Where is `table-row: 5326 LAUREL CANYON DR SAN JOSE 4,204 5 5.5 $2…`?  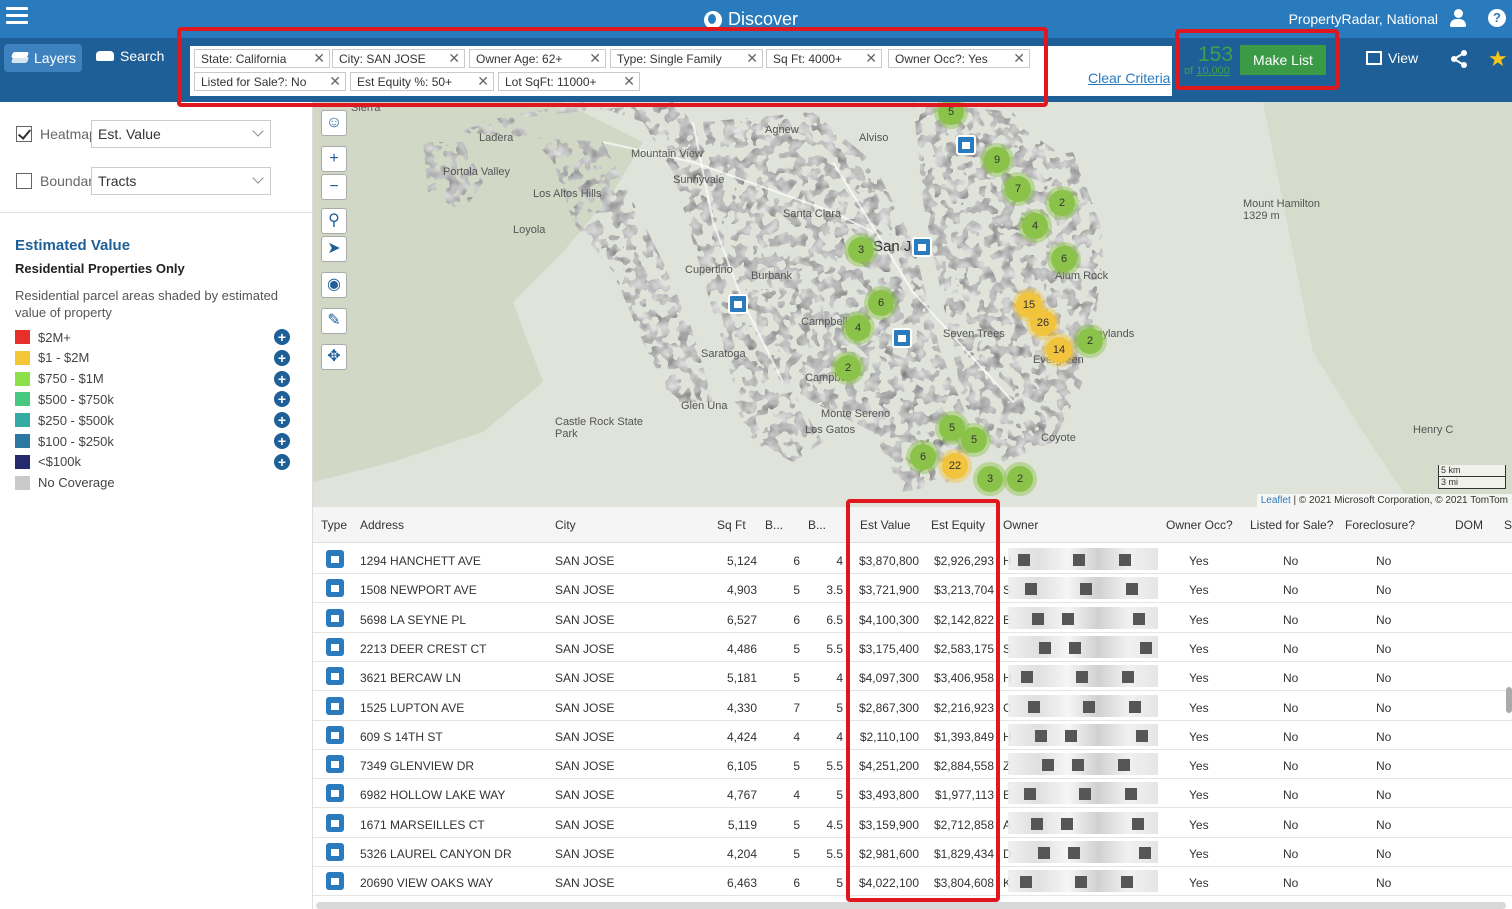
table-row: 5326 LAUREL CANYON DR SAN JOSE 4,204 5 5.5 $2… is located at coordinates (912, 852).